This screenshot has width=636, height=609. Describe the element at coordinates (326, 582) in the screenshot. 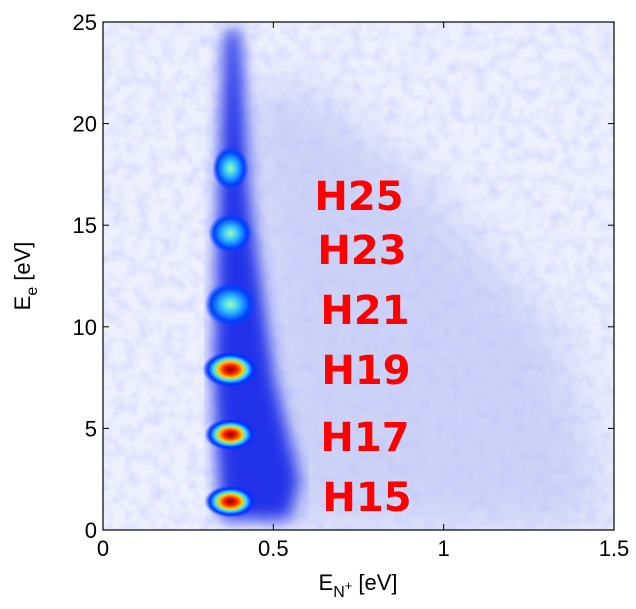

I see `x-label-main: E` at that location.